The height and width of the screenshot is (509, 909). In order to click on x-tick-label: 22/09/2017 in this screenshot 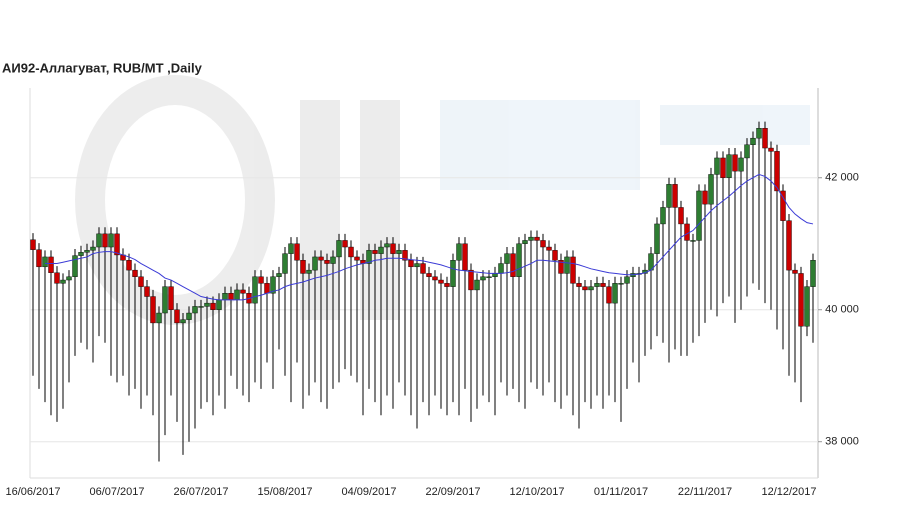, I will do `click(452, 492)`.